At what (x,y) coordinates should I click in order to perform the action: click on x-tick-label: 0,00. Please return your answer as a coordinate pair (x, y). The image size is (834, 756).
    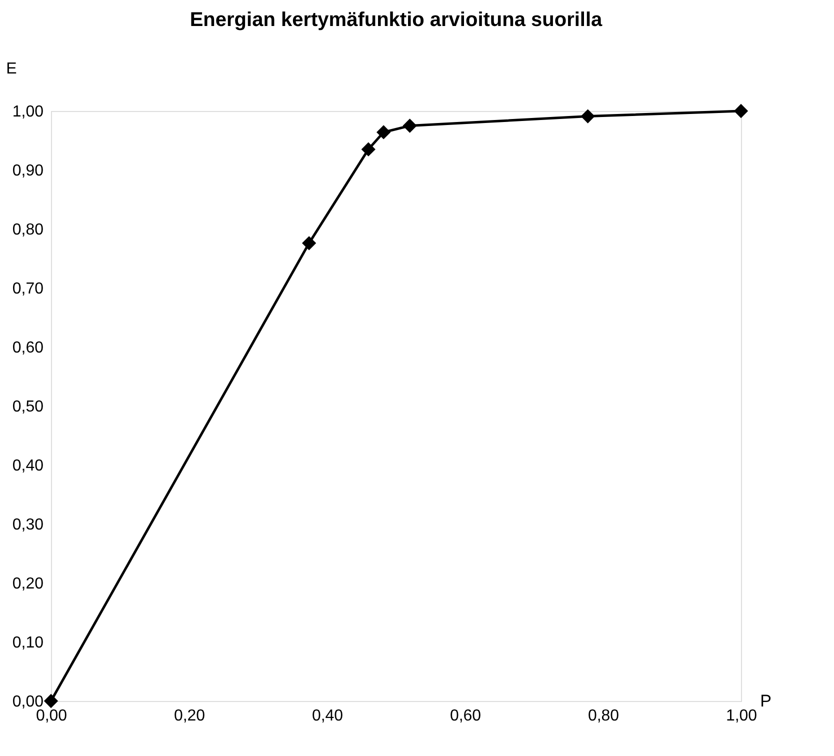
    Looking at the image, I should click on (52, 716).